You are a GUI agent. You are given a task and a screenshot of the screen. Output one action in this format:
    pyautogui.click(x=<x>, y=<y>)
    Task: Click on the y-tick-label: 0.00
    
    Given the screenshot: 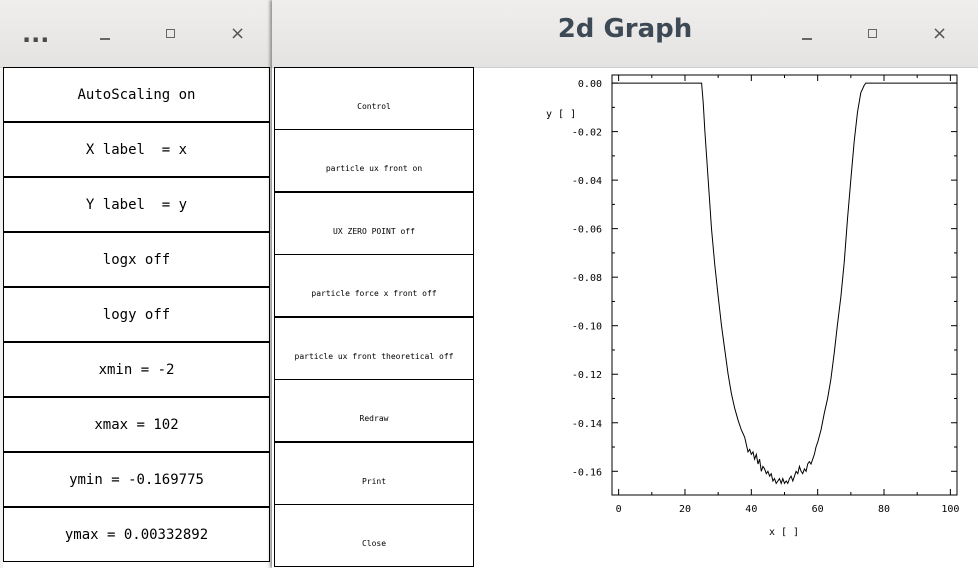 What is the action you would take?
    pyautogui.click(x=590, y=84)
    